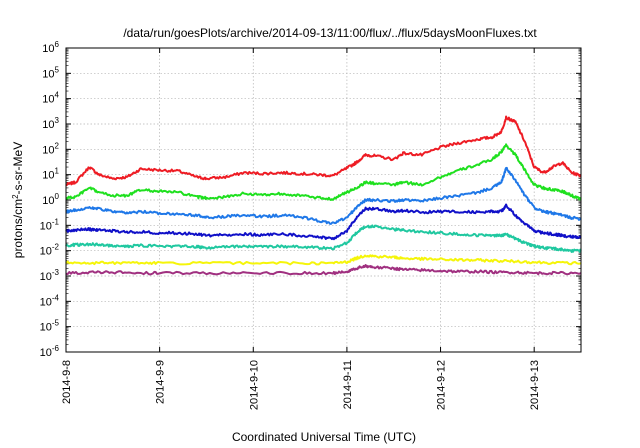 The image size is (640, 448). I want to click on y-tick-label: 10⁰, so click(50, 199).